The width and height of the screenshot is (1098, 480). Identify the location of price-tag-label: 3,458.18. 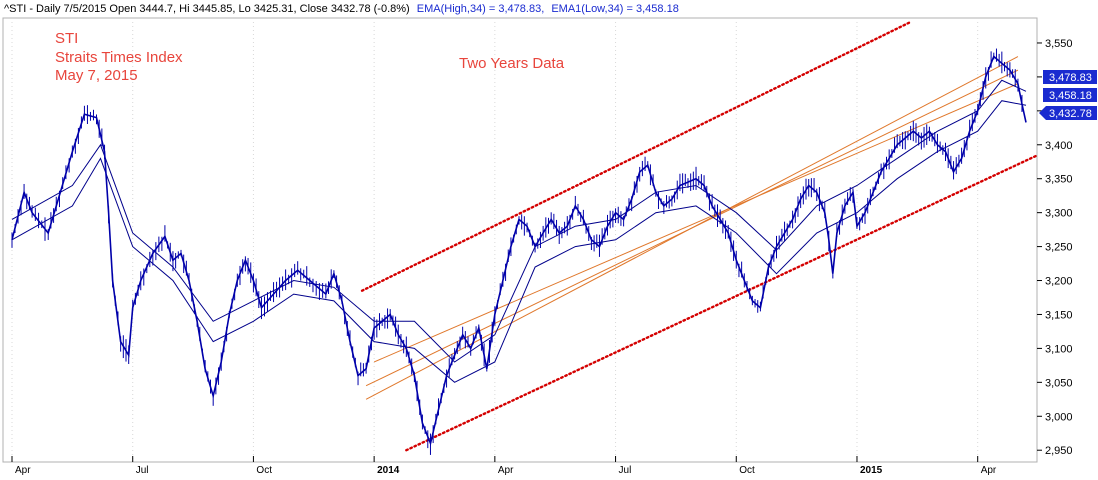
(1070, 96).